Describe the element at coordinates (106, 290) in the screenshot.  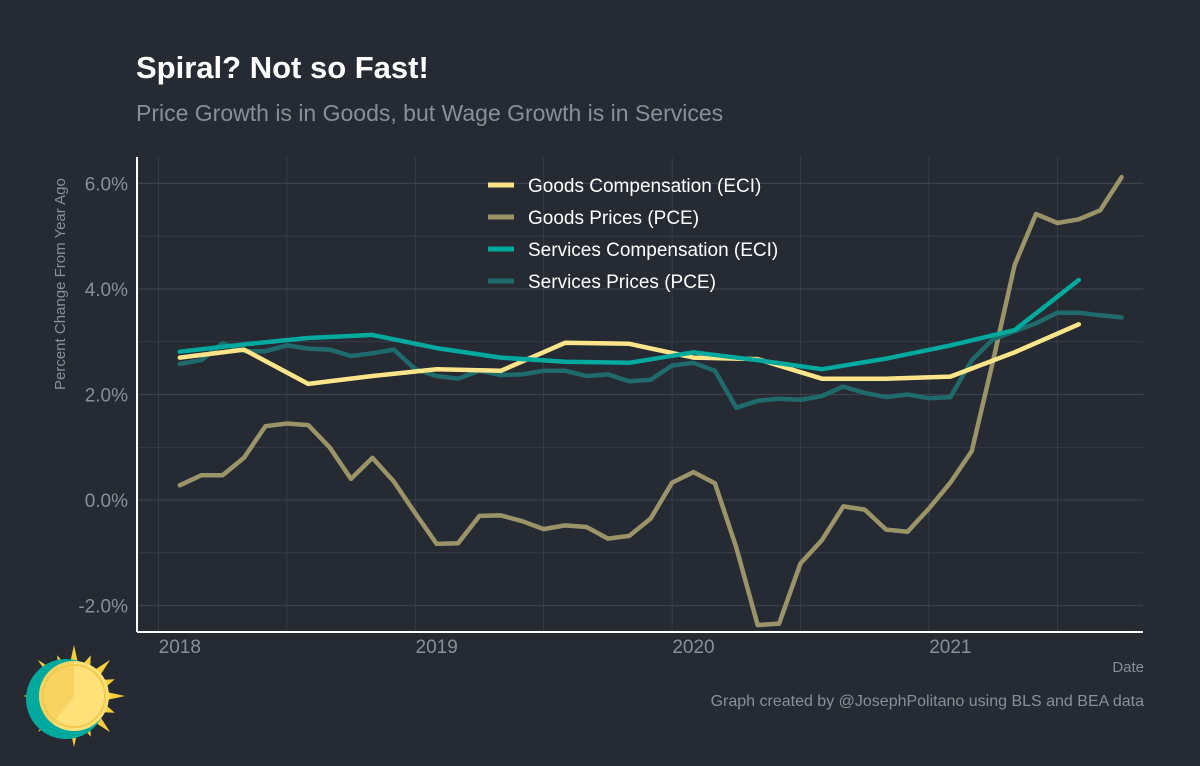
I see `y-tick-label: 4.0%` at that location.